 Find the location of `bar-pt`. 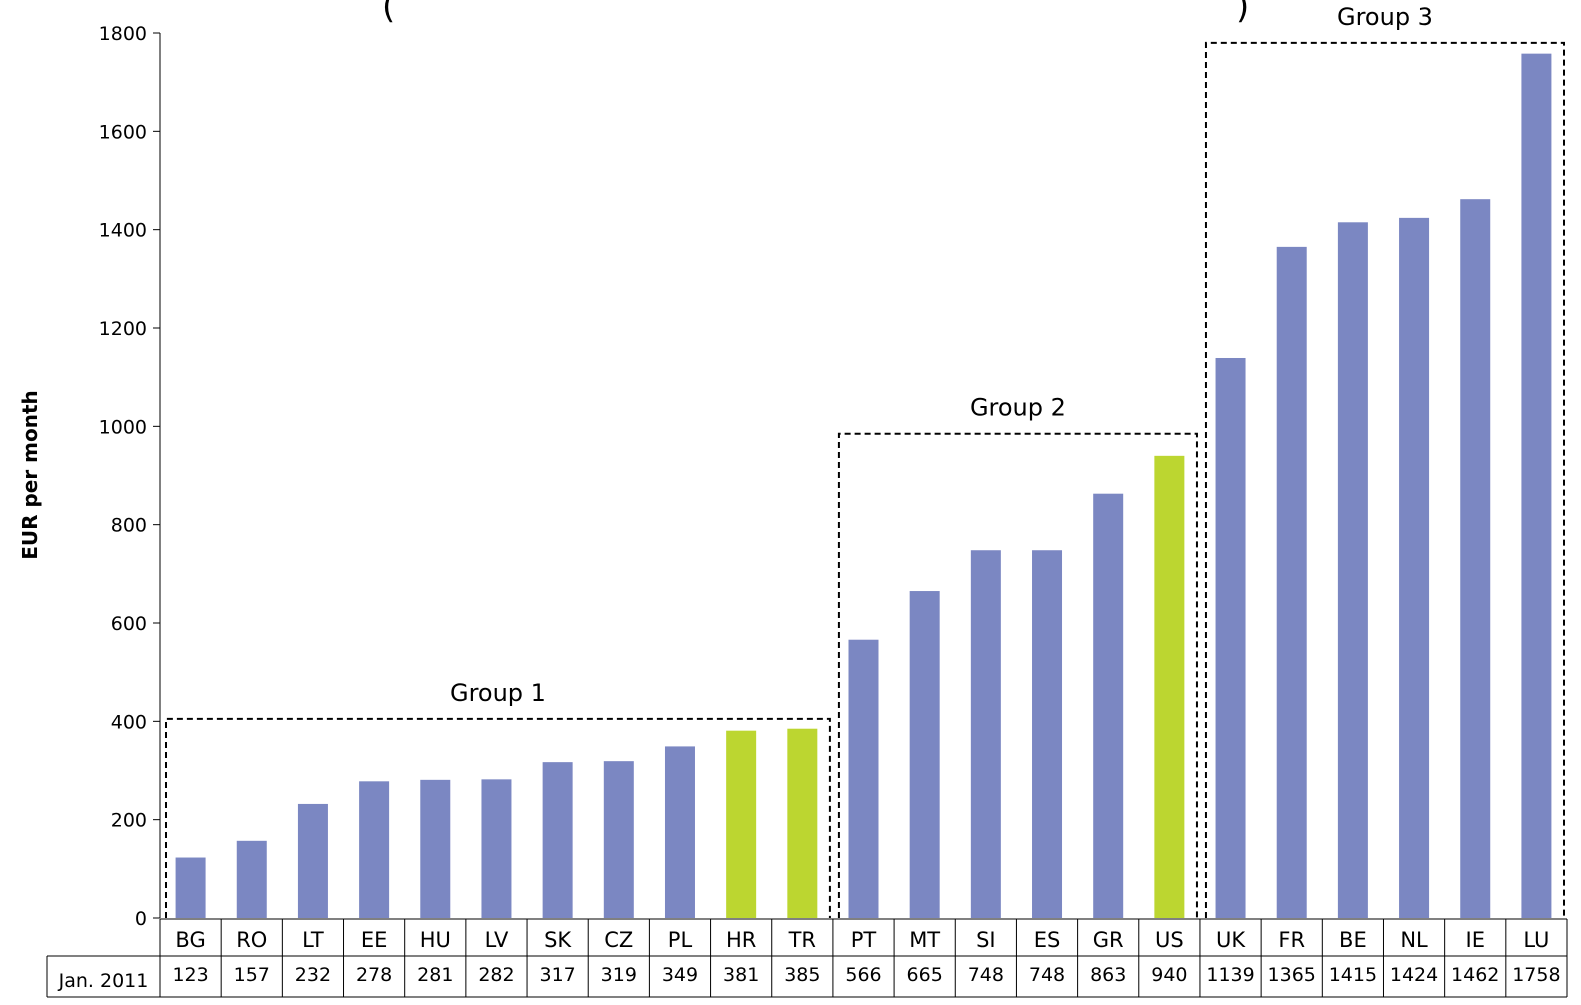

bar-pt is located at coordinates (863, 778).